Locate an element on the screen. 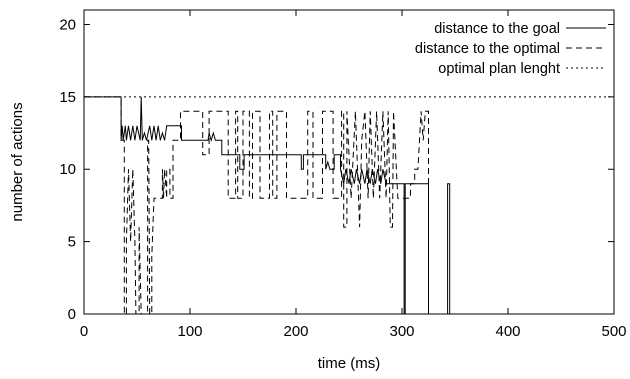 The height and width of the screenshot is (379, 630). x-tick-label: 300 is located at coordinates (401, 331).